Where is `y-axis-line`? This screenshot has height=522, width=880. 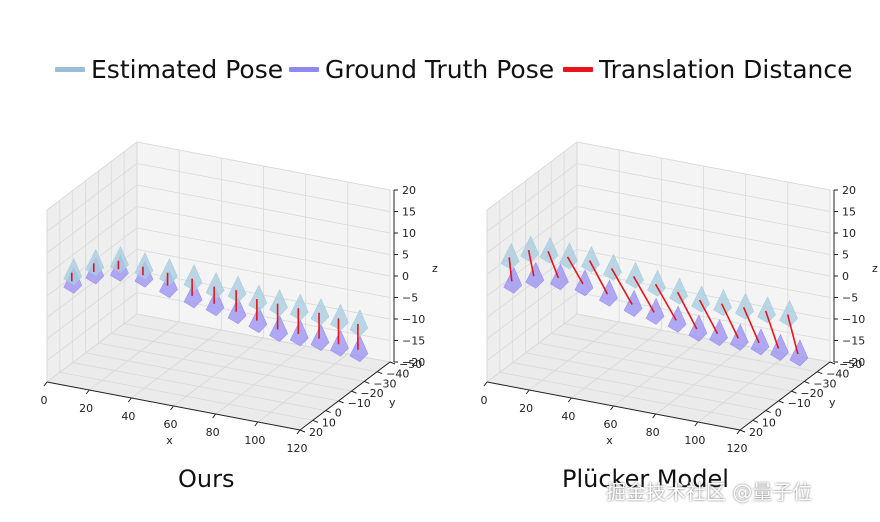 y-axis-line is located at coordinates (785, 396).